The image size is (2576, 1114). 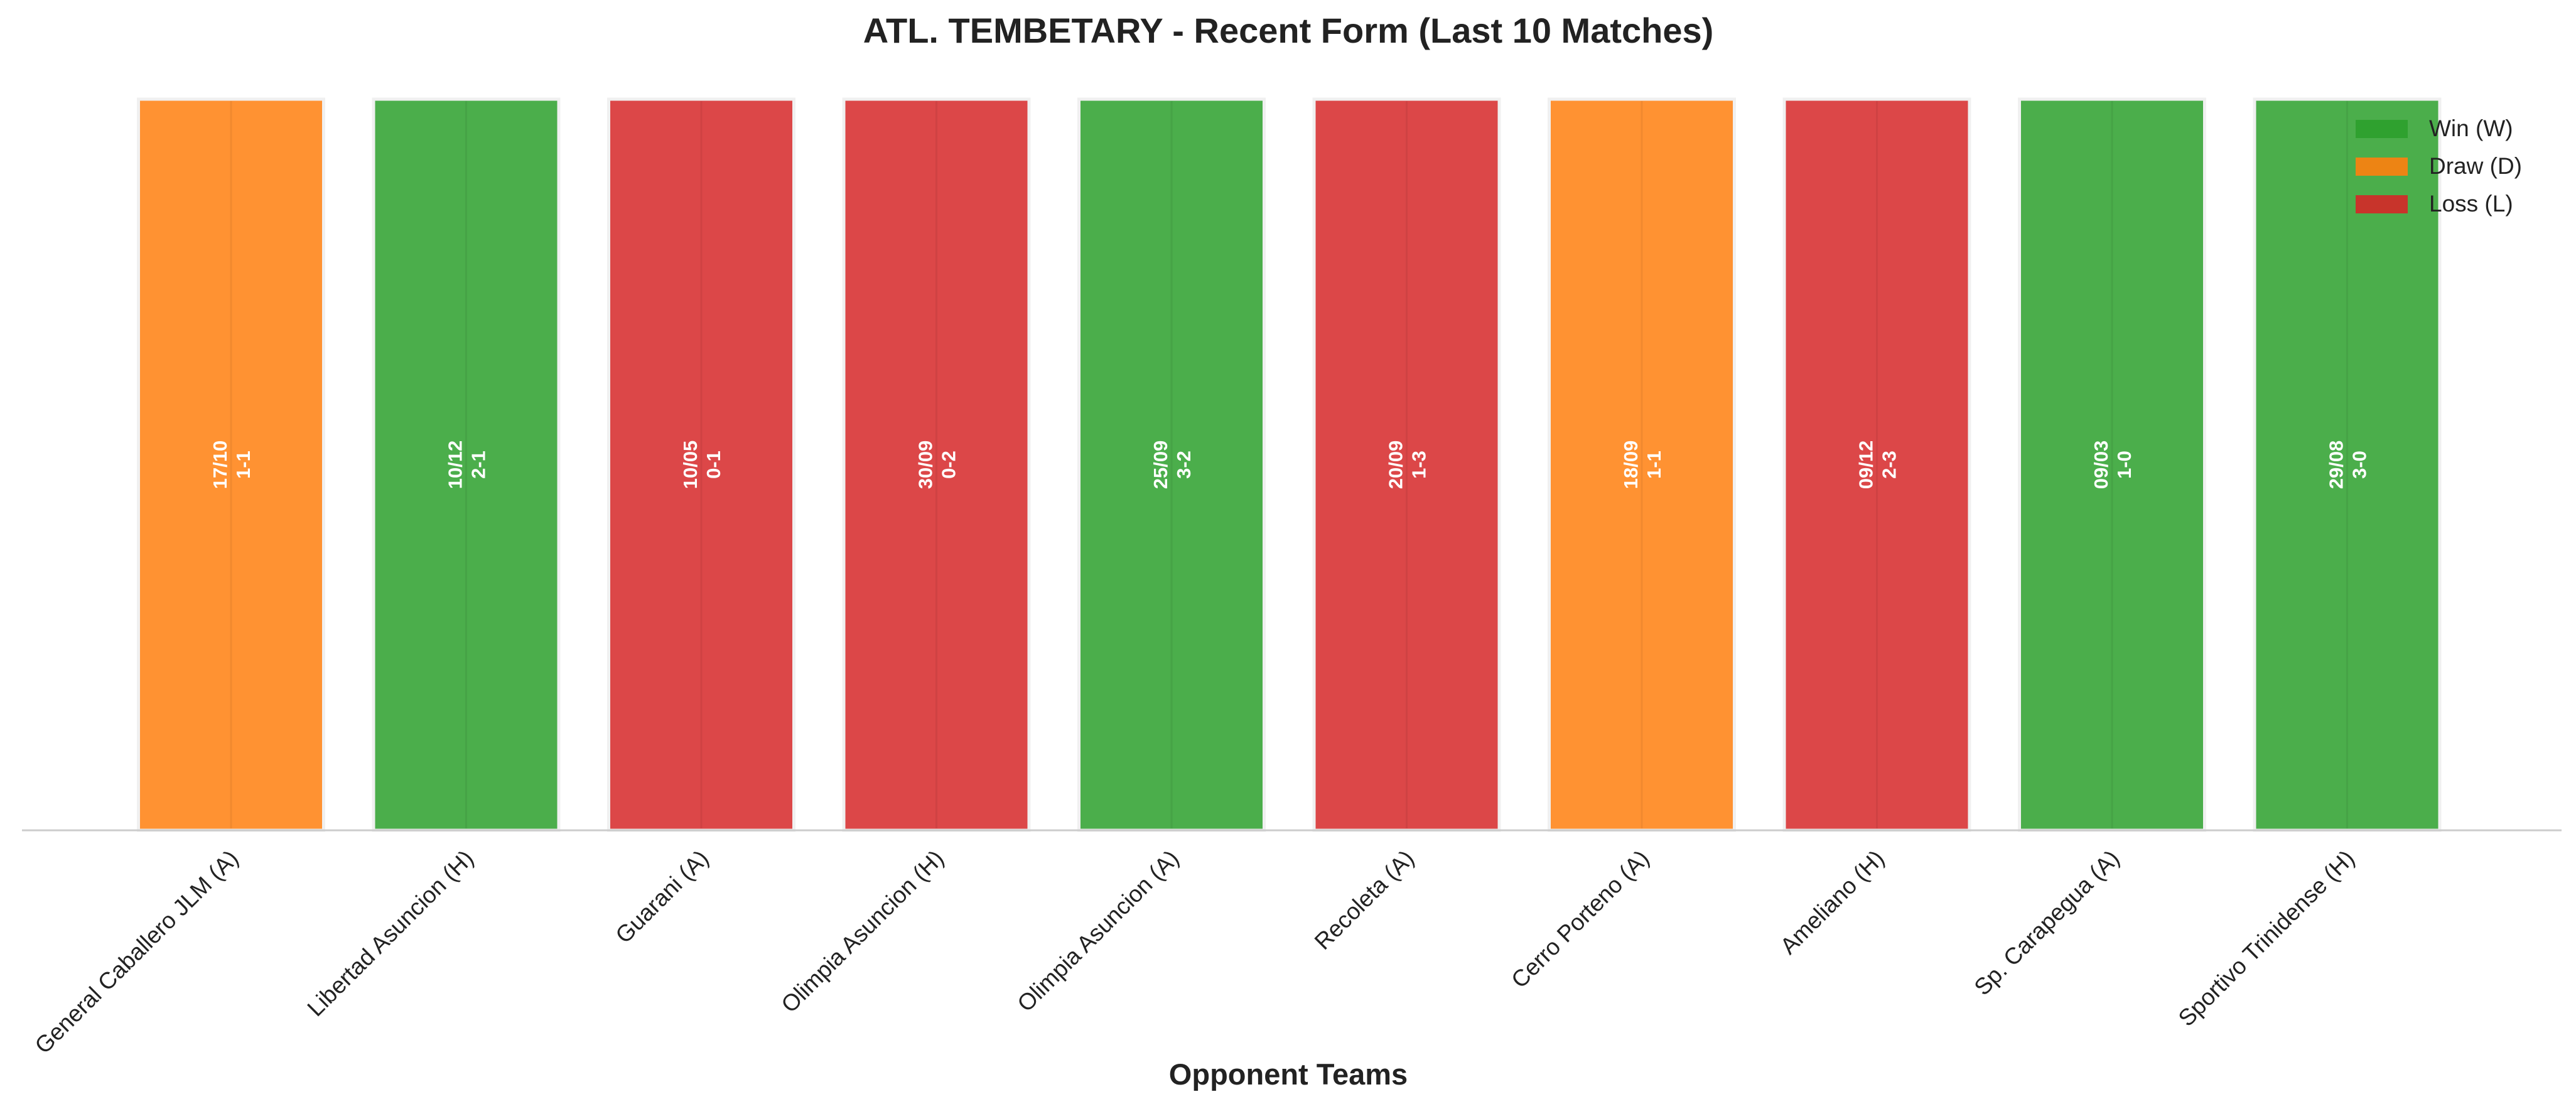 I want to click on match-date: 25/09, so click(x=1161, y=465).